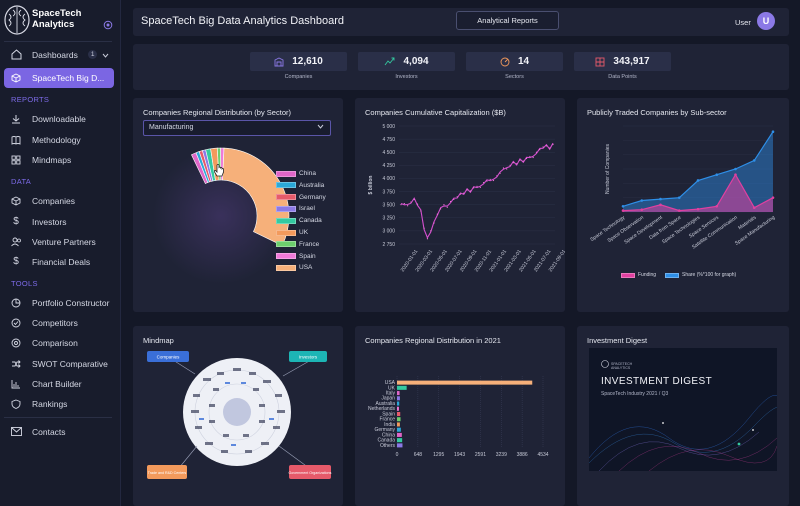  I want to click on legend-item-usa: USA, so click(294, 267).